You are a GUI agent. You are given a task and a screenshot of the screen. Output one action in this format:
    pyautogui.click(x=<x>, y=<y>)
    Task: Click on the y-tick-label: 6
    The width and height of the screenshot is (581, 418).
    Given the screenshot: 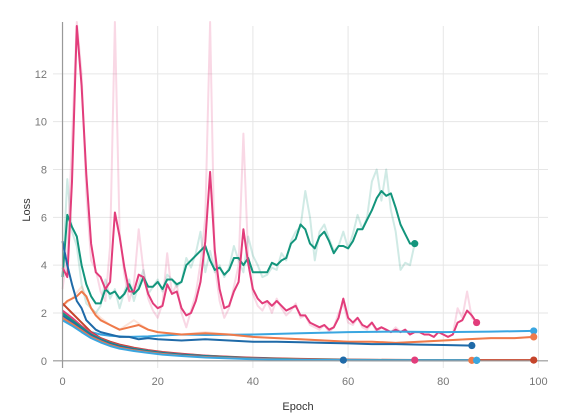 What is the action you would take?
    pyautogui.click(x=44, y=218)
    